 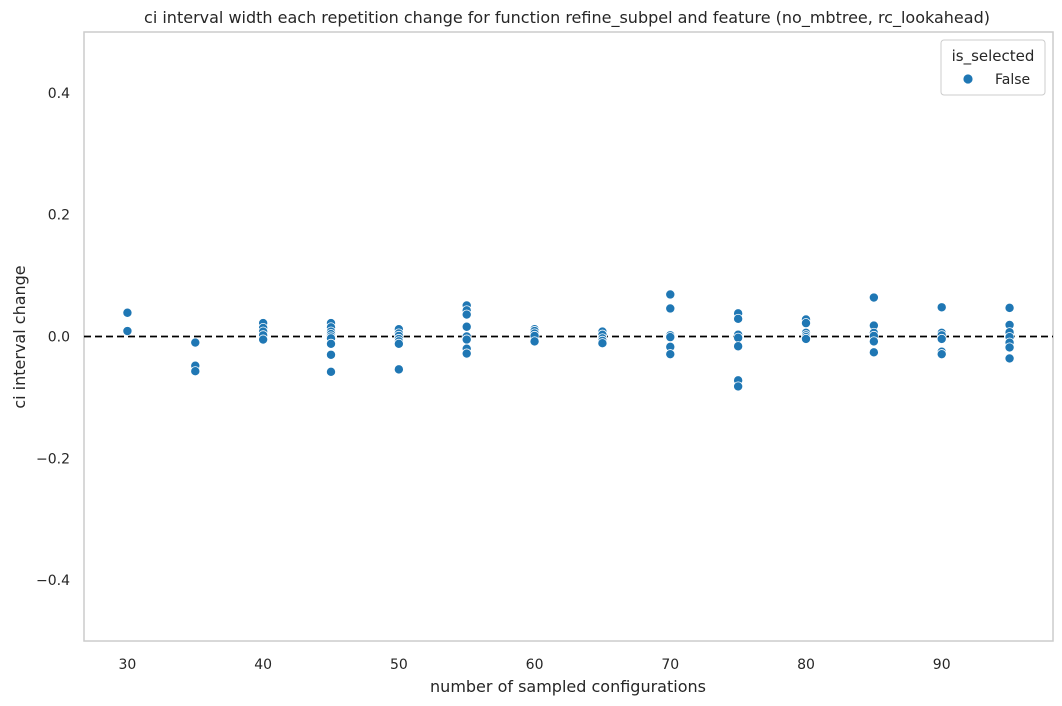 What do you see at coordinates (568, 686) in the screenshot?
I see `x-axis-label: number of sampled configurations` at bounding box center [568, 686].